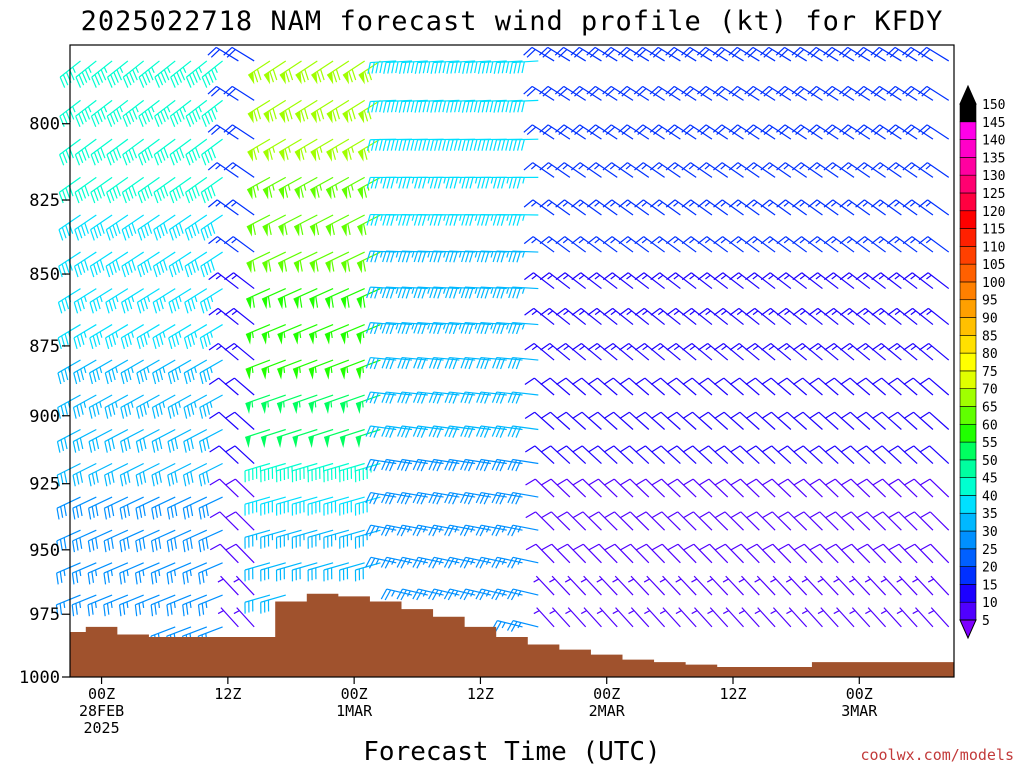 The image size is (1024, 768). What do you see at coordinates (44, 401) in the screenshot?
I see `y-axis: 800 825 850 875 900 925 950 975 1000` at bounding box center [44, 401].